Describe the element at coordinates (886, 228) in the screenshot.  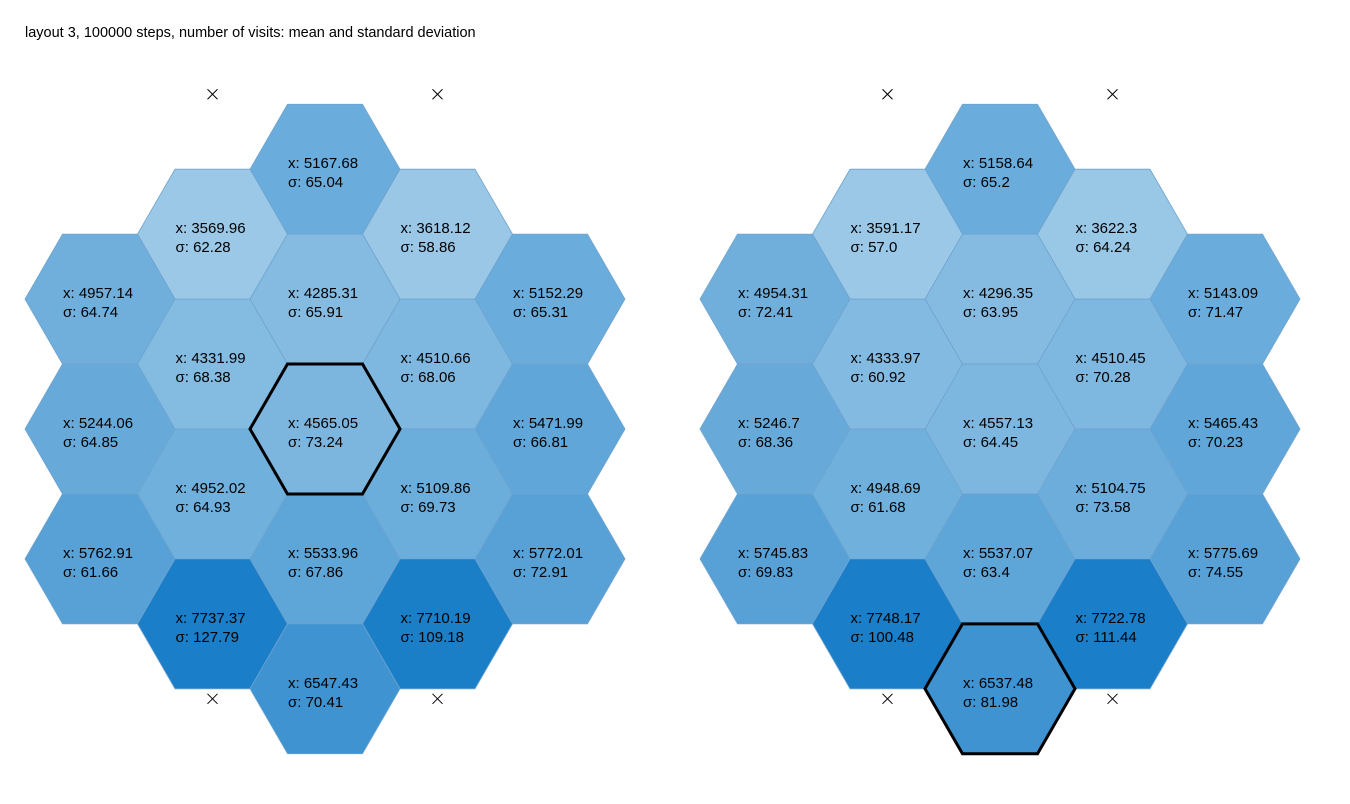
I see `hex-mean-label: x: 3591.17` at that location.